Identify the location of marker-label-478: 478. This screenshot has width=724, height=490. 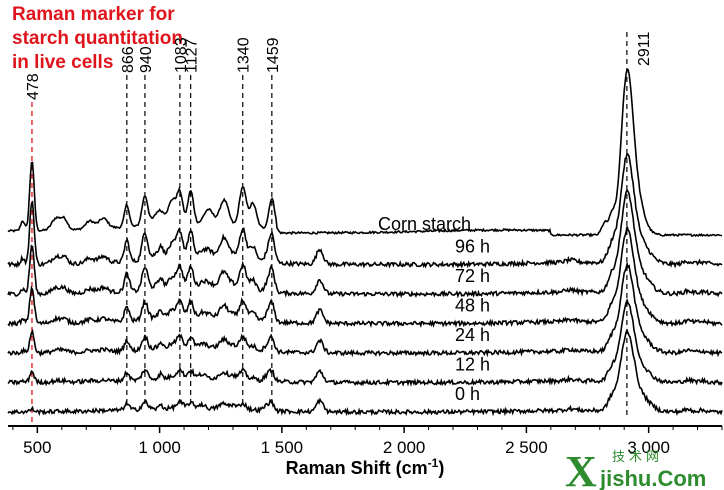
(33, 86).